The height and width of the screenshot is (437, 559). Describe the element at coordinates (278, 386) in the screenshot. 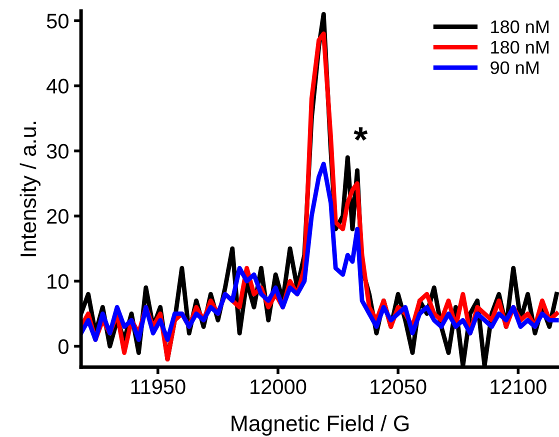

I see `x-tick-label: 12000` at that location.